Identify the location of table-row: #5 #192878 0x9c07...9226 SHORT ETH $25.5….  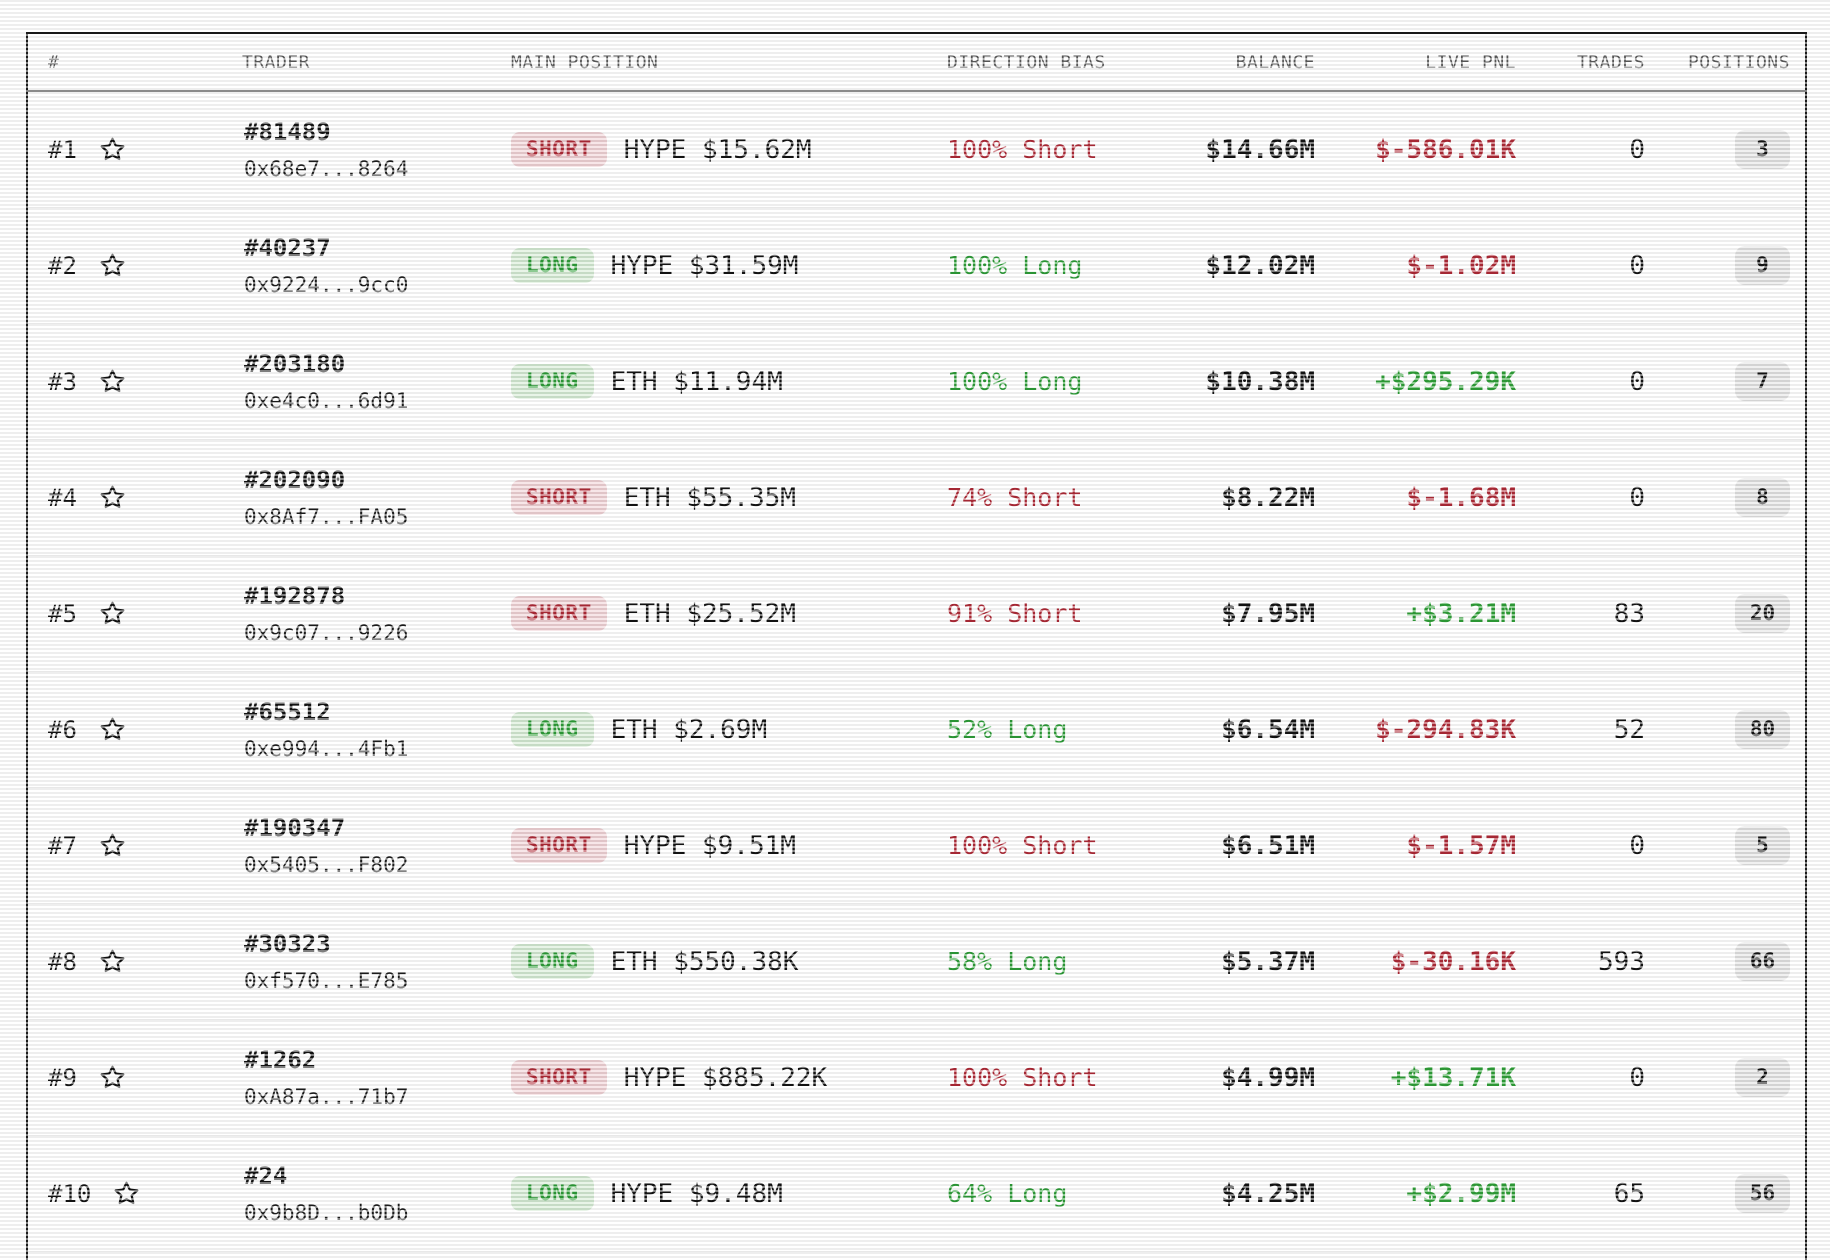
(916, 614).